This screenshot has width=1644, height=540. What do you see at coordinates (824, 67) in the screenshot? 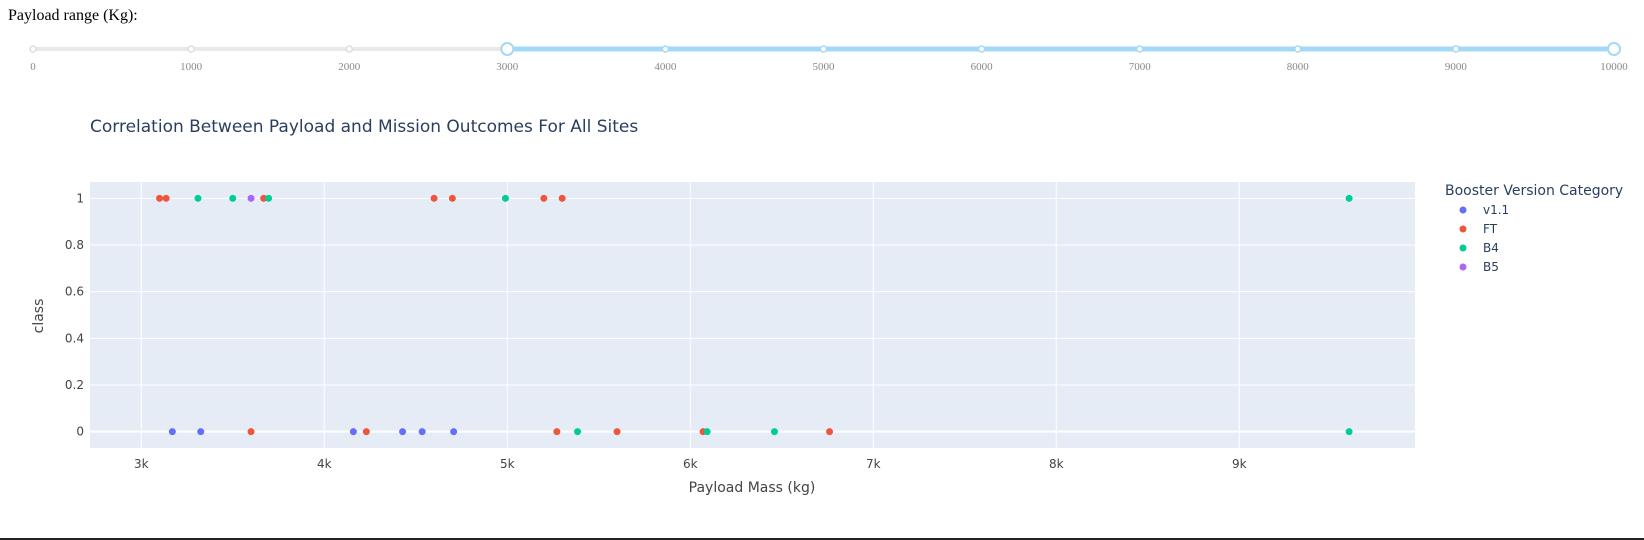
I see `slider-mark-label: 5000` at bounding box center [824, 67].